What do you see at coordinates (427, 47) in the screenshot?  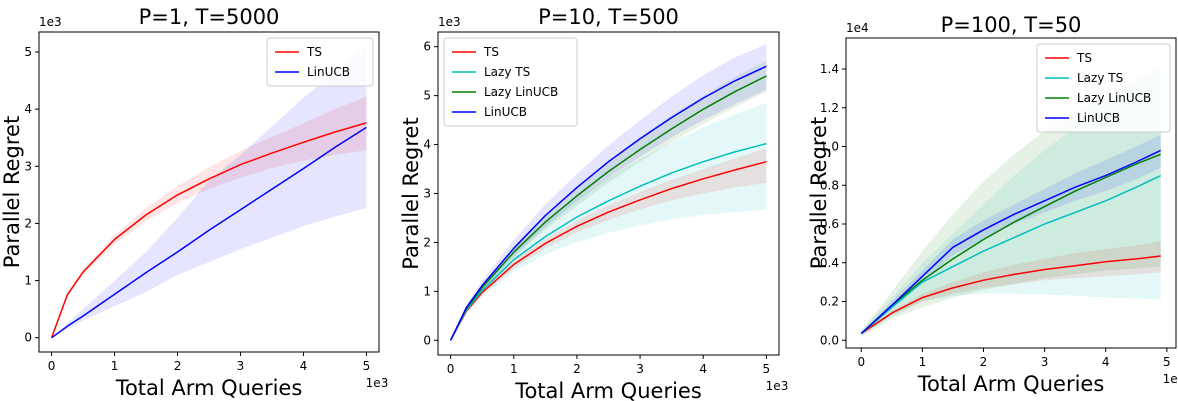 I see `y-tick-label: 6` at bounding box center [427, 47].